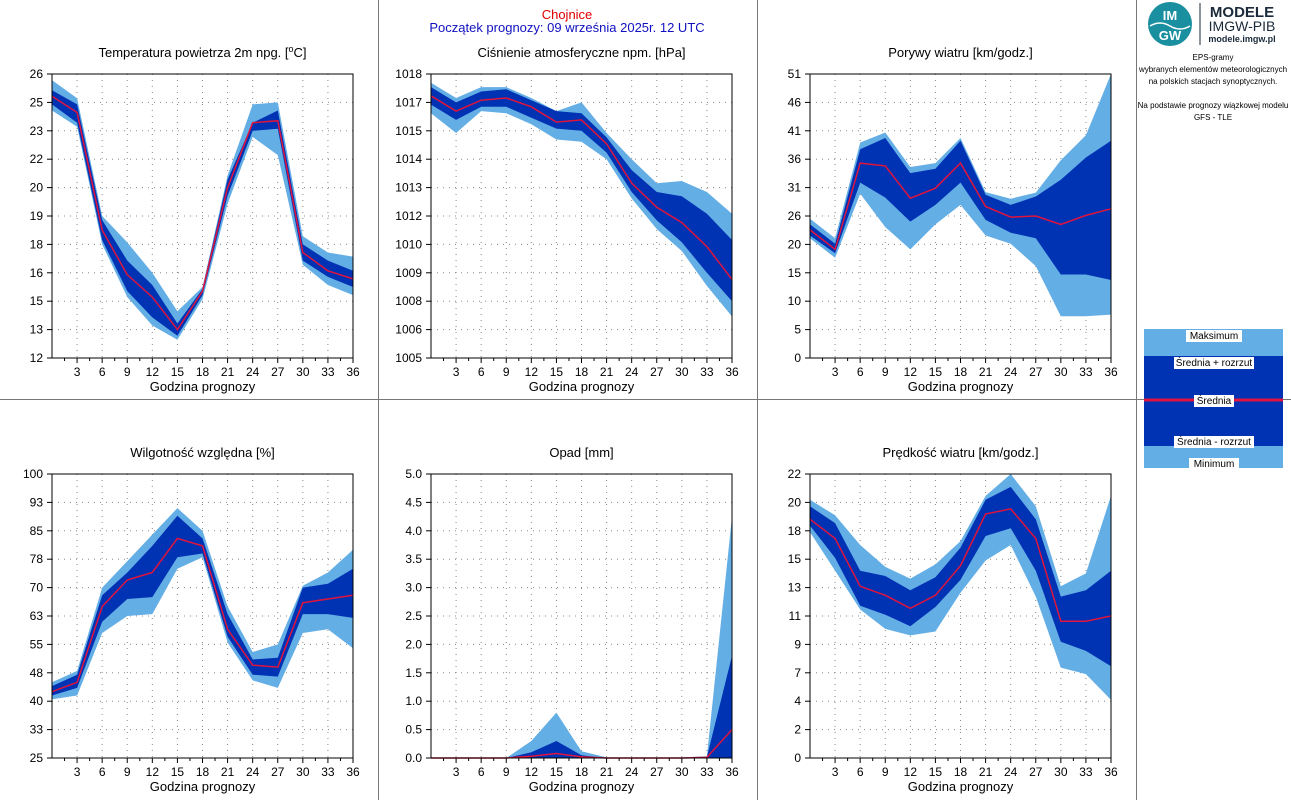 The width and height of the screenshot is (1291, 800). What do you see at coordinates (408, 330) in the screenshot?
I see `y-tick-label: 1006` at bounding box center [408, 330].